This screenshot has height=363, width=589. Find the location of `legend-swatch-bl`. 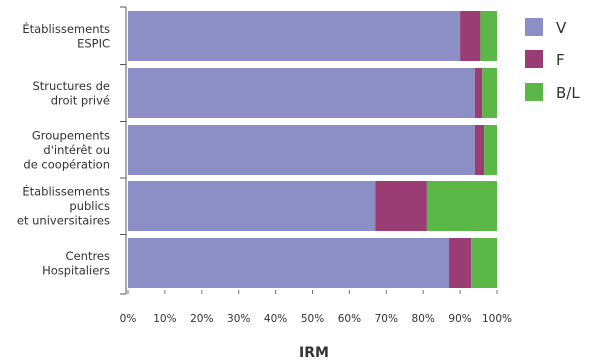

legend-swatch-bl is located at coordinates (534, 92).